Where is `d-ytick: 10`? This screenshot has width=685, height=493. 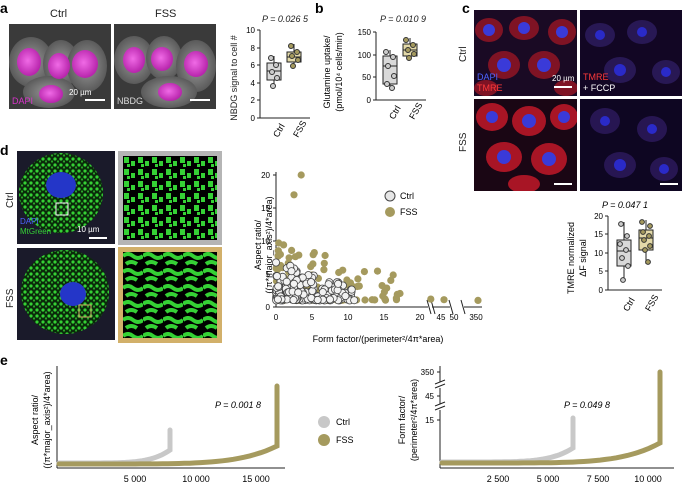
d-ytick: 10 is located at coordinates (265, 241).